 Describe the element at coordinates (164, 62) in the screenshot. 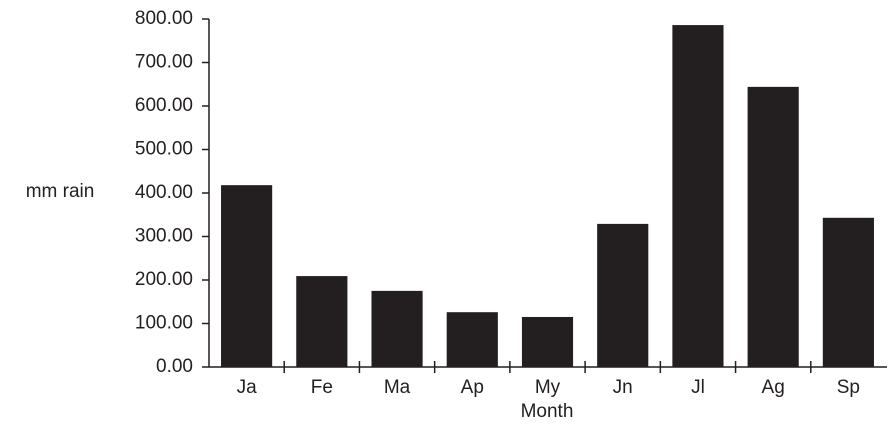

I see `y-tick-label: 700.00` at that location.